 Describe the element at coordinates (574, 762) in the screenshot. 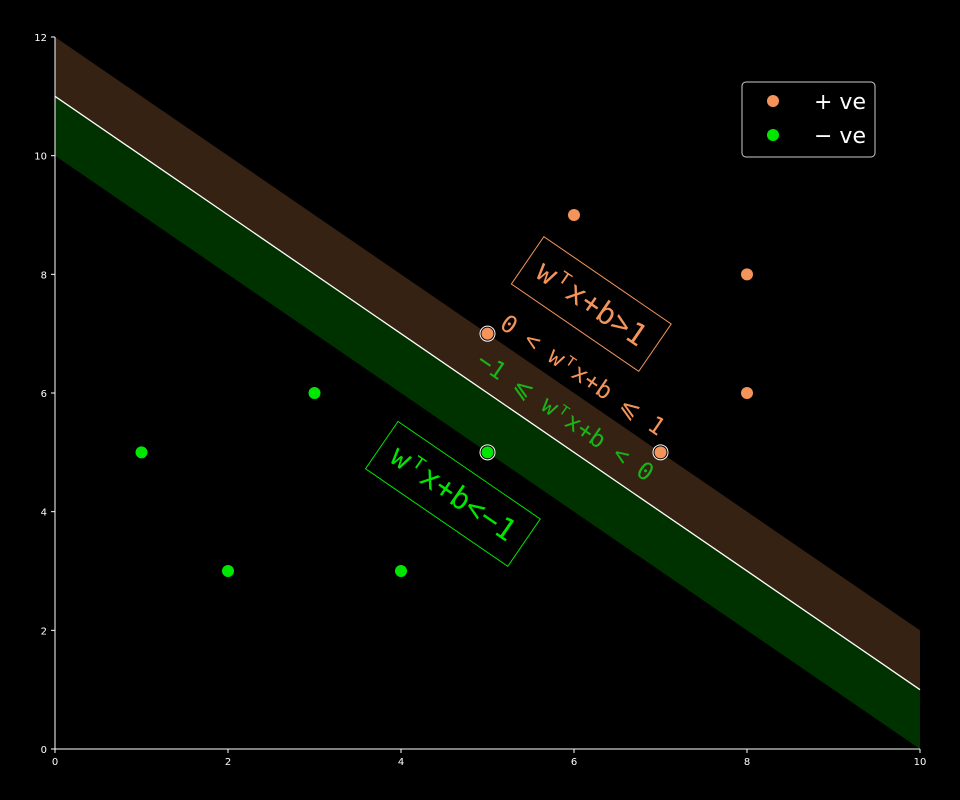

I see `x-tick-label: 6` at that location.